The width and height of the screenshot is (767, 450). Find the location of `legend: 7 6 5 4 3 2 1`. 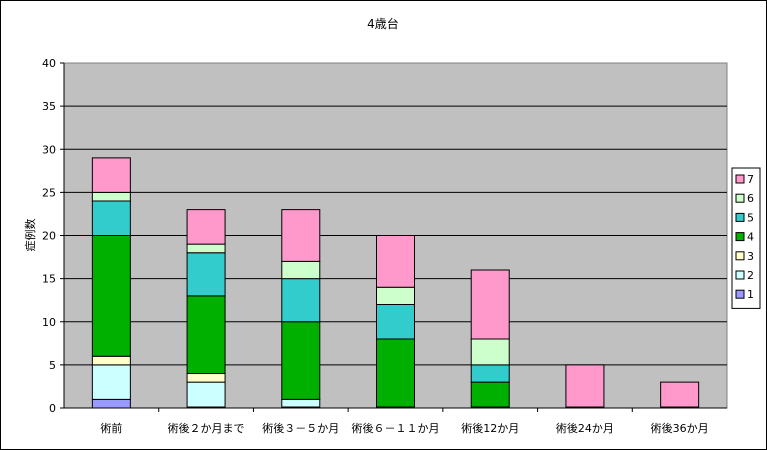

legend: 7 6 5 4 3 2 1 is located at coordinates (746, 238).